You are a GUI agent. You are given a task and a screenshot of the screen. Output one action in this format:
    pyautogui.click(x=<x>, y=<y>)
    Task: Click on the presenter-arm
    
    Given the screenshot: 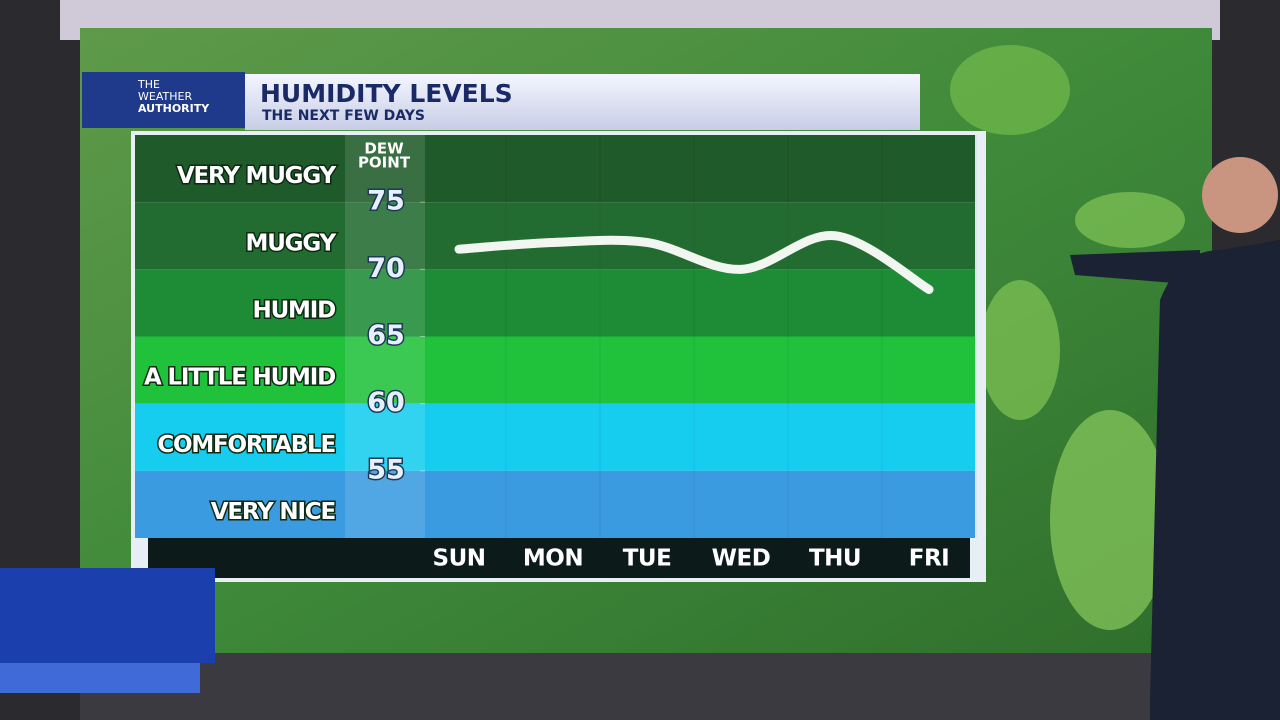 What is the action you would take?
    pyautogui.click(x=1135, y=267)
    